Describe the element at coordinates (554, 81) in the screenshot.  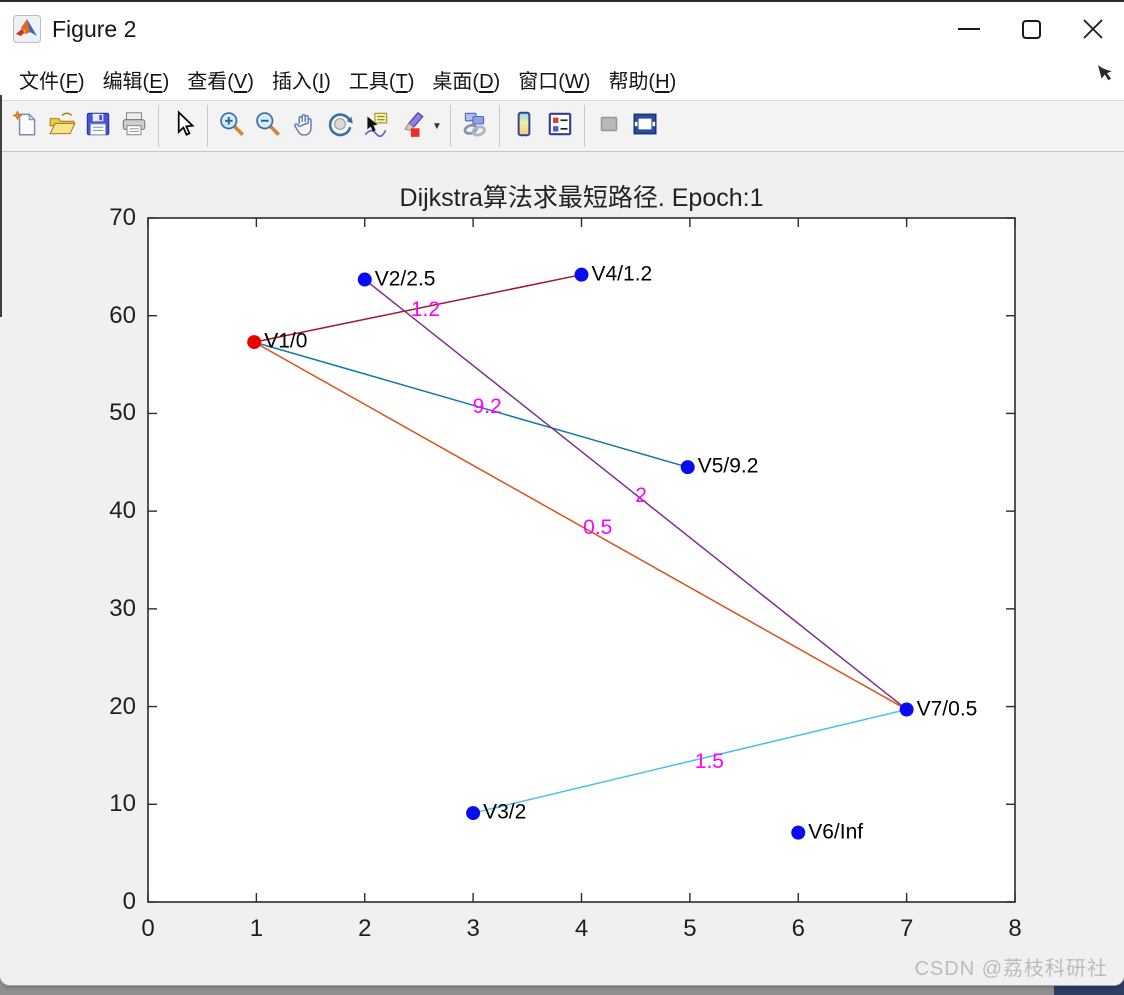
I see `menu-item-w: 窗口(W)` at that location.